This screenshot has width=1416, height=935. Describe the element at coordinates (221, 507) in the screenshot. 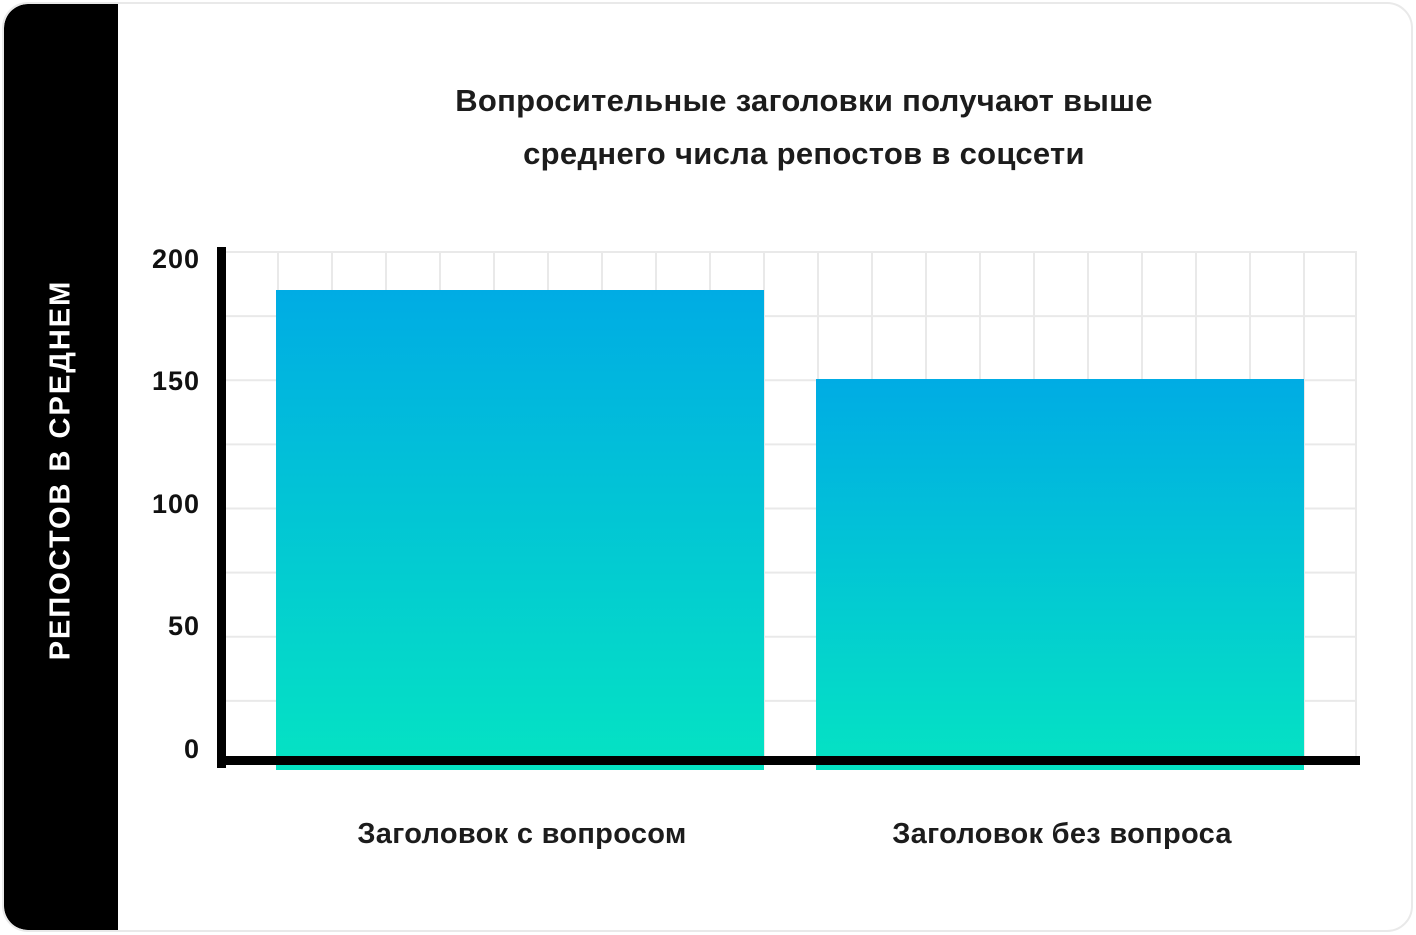

I see `y-axis-line` at that location.